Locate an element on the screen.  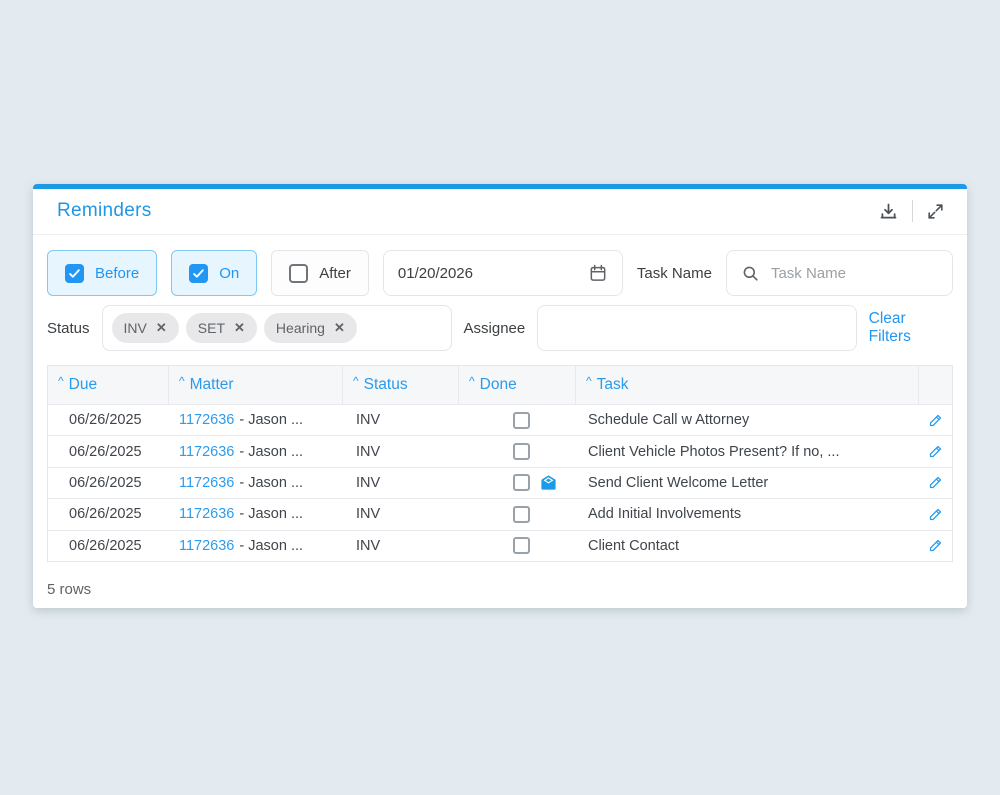
task-name-label: Task Name is located at coordinates (674, 273).